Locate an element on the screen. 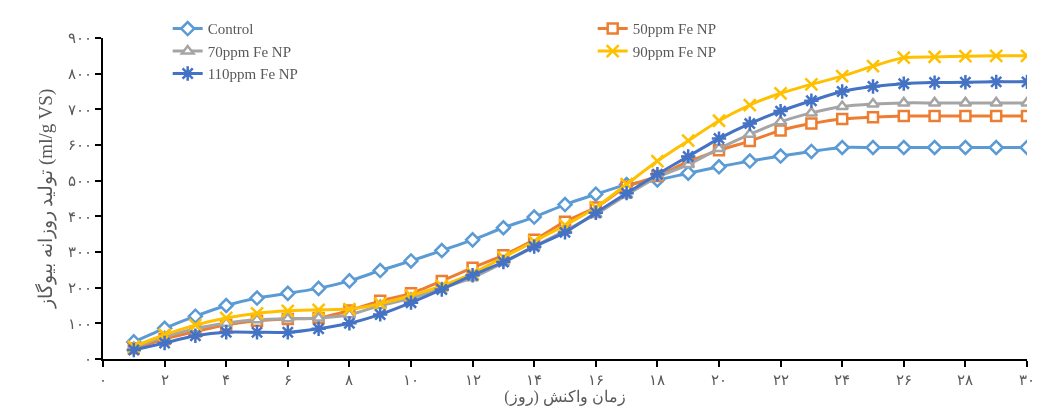 This screenshot has height=416, width=1049. x-tick-label: ۲۸ is located at coordinates (965, 380).